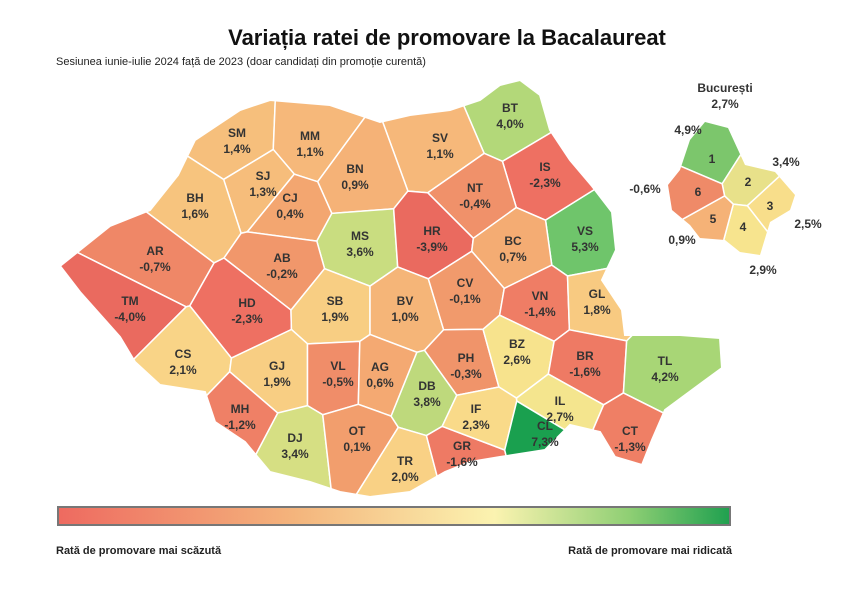 This screenshot has height=607, width=851. I want to click on color-scale, so click(394, 516).